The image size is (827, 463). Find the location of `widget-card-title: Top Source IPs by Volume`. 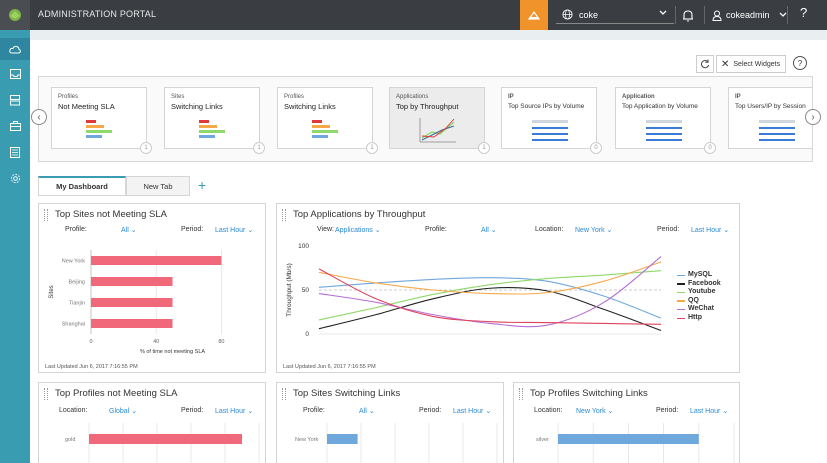

widget-card-title: Top Source IPs by Volume is located at coordinates (546, 106).